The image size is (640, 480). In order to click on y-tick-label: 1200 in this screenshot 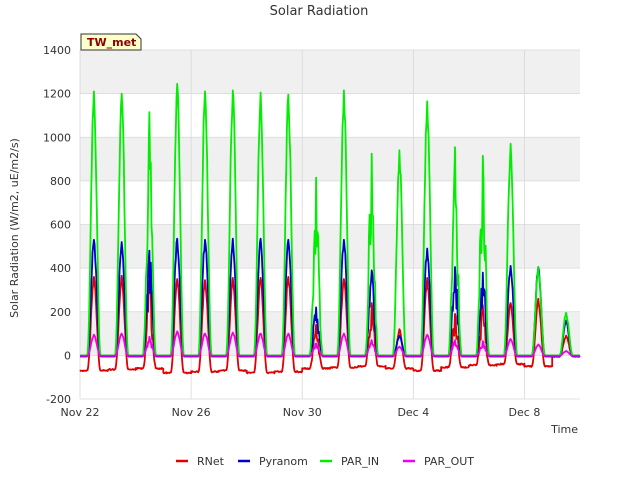, I will do `click(57, 94)`.